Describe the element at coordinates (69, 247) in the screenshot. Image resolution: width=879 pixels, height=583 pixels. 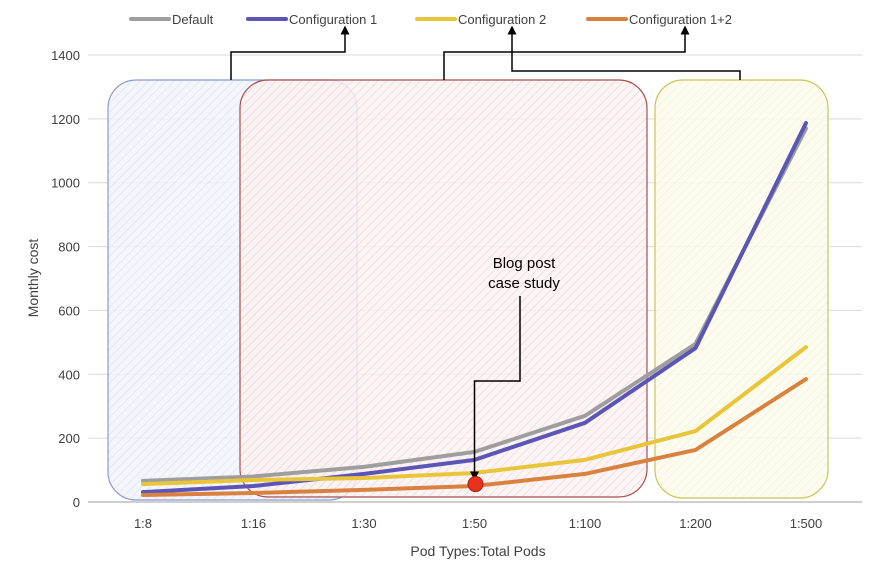
I see `y-tick-label: 800` at that location.